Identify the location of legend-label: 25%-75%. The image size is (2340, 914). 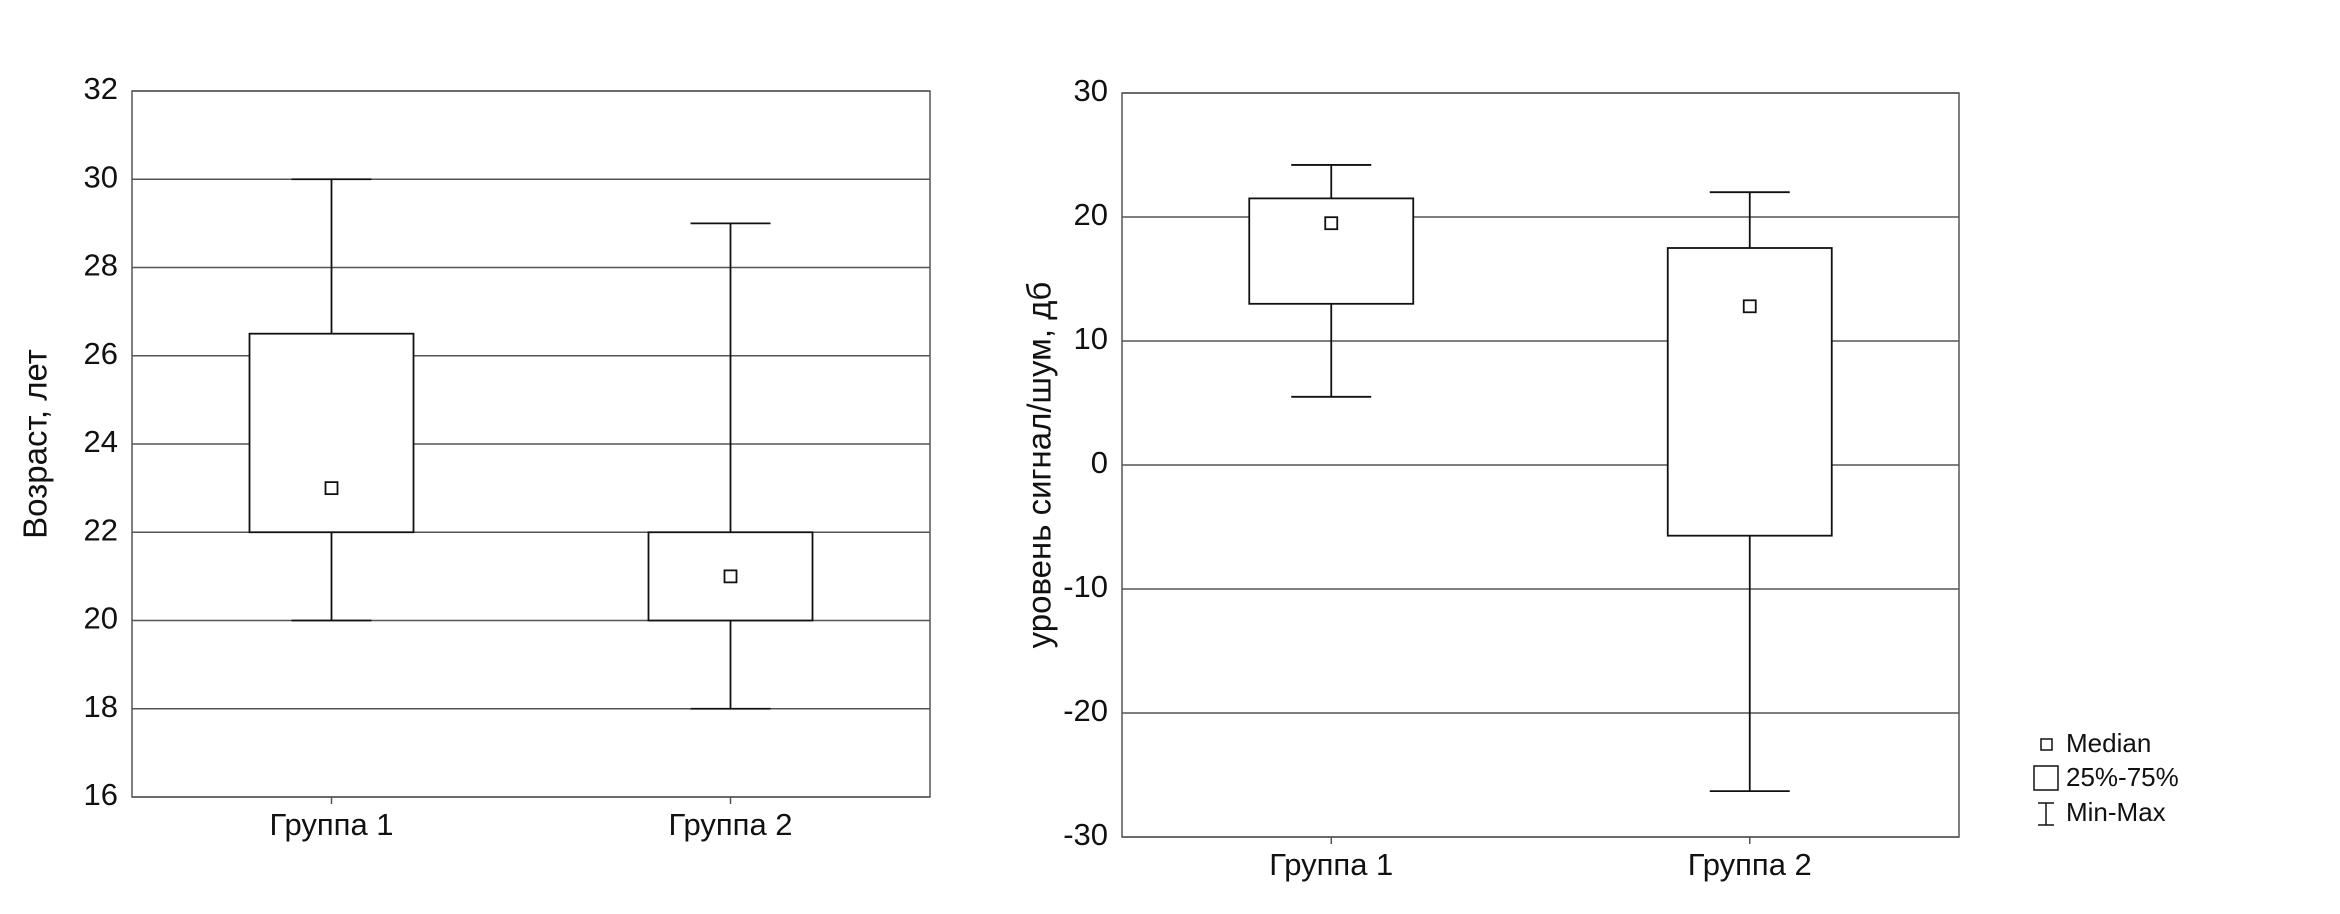
(2122, 777).